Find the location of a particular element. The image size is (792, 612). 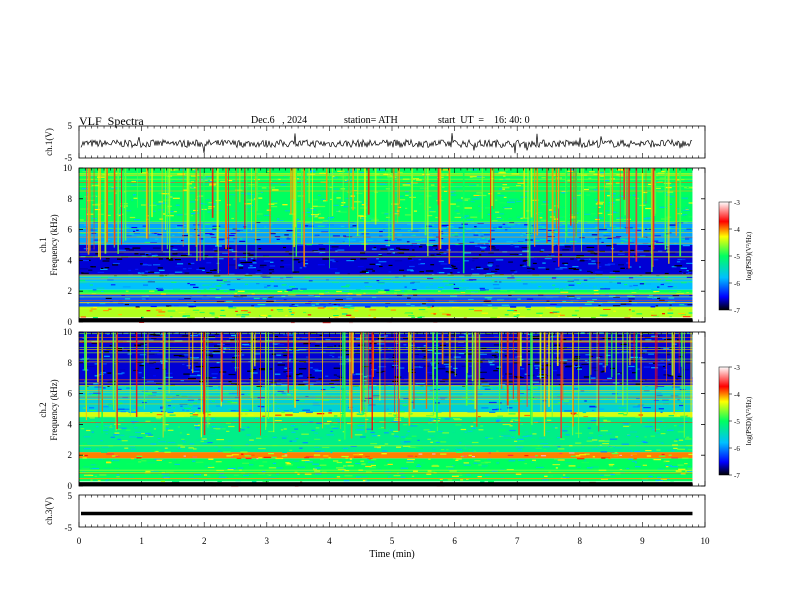

colorbar-tick-label: -5 is located at coordinates (737, 257).